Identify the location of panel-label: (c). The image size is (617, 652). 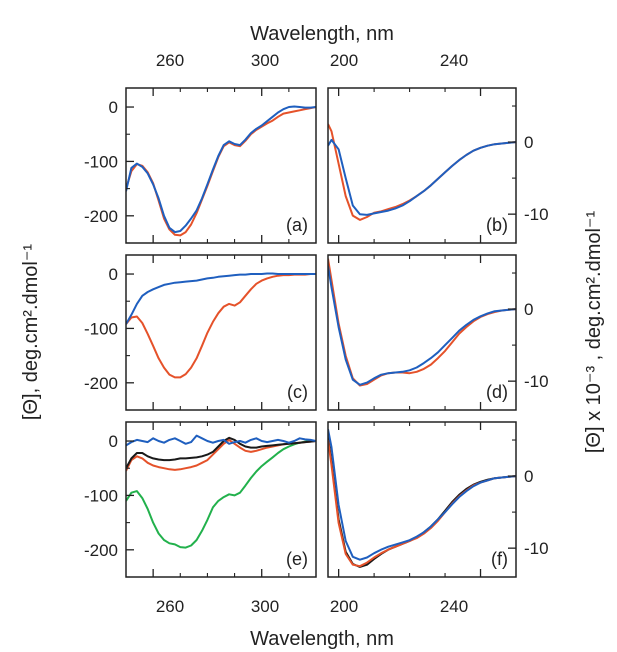
(297, 392).